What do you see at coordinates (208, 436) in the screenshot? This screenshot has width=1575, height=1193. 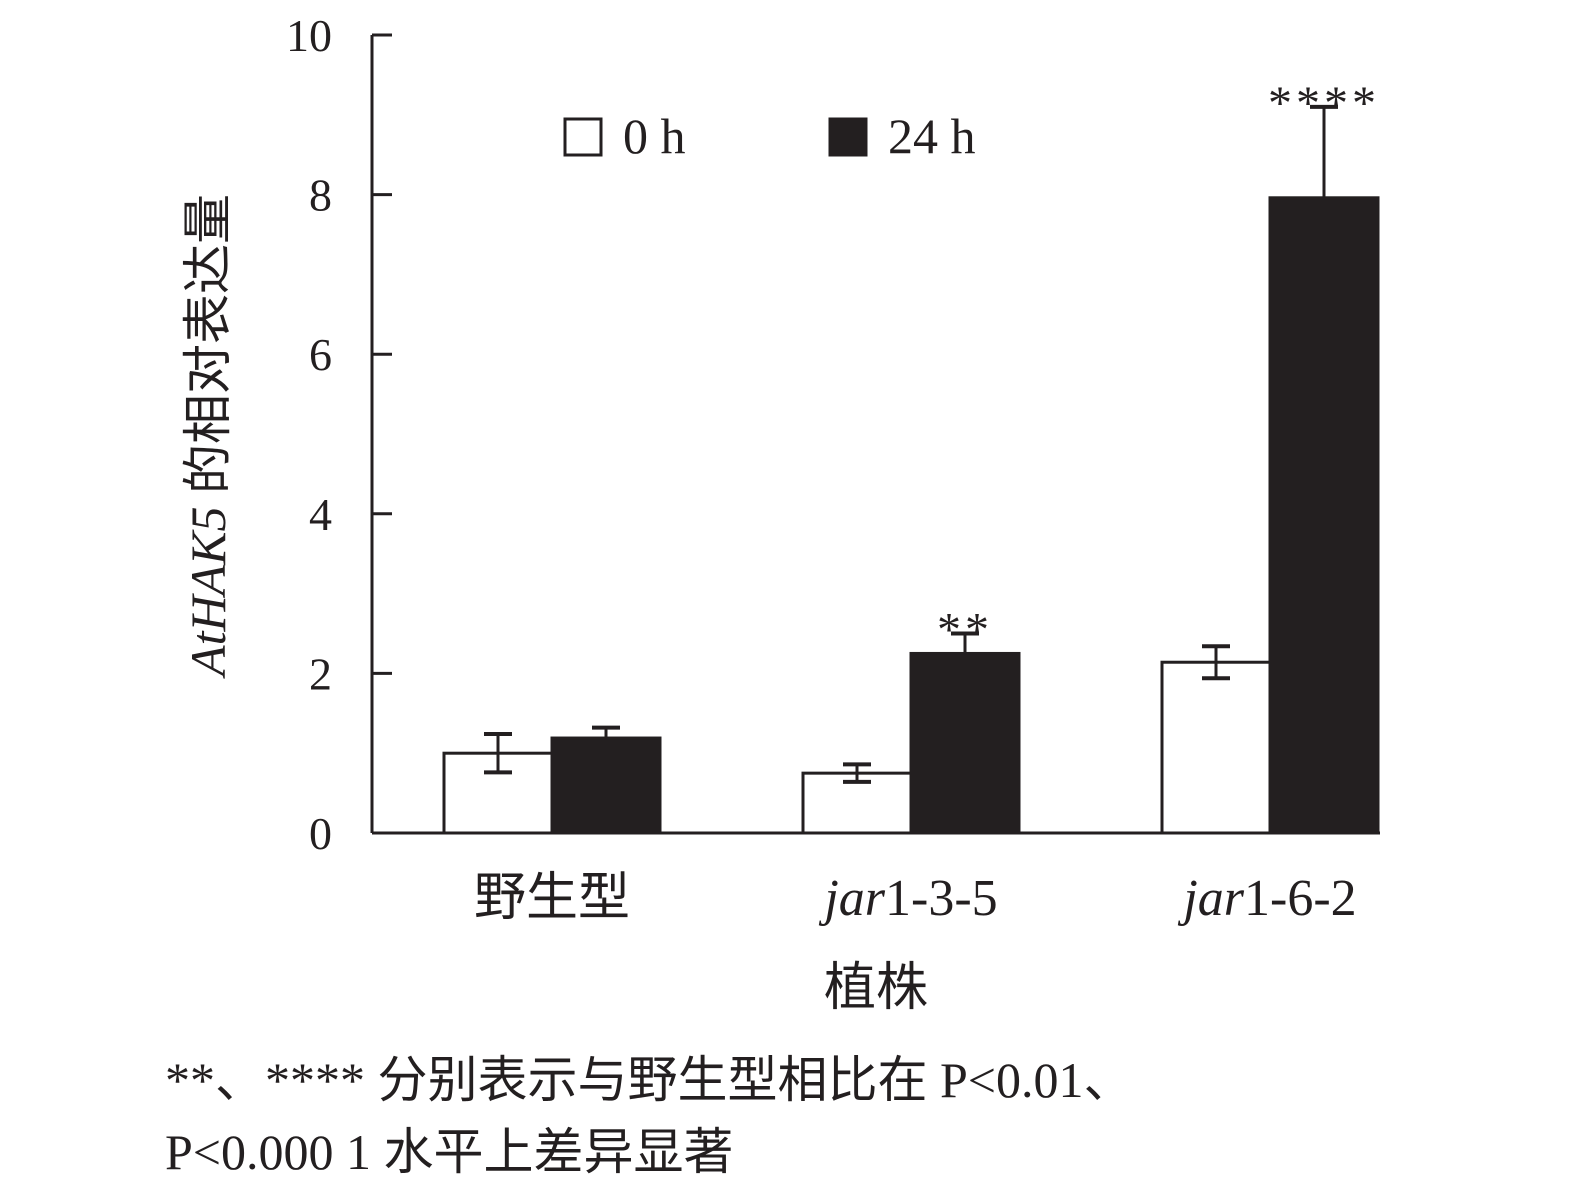 I see `y-axis-label: AtHAK5 的相对表达量` at bounding box center [208, 436].